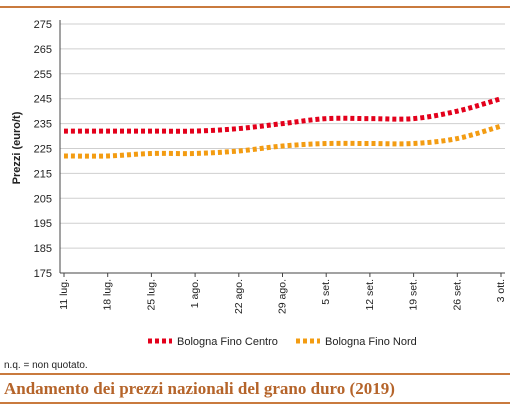 The height and width of the screenshot is (406, 510). I want to click on x-tick-label-3: 1 ago., so click(195, 293).